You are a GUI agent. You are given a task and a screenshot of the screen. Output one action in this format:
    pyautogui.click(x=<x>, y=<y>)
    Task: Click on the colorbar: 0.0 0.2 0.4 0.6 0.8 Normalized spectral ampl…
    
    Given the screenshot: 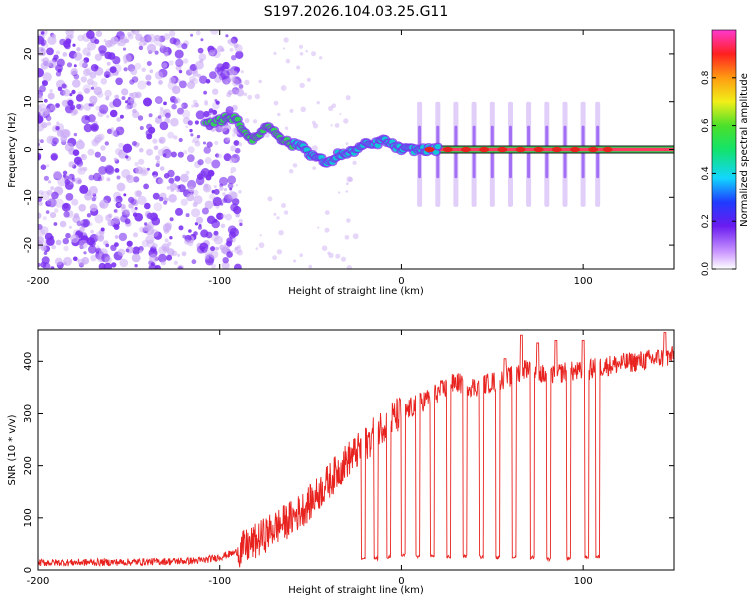 What is the action you would take?
    pyautogui.click(x=725, y=153)
    